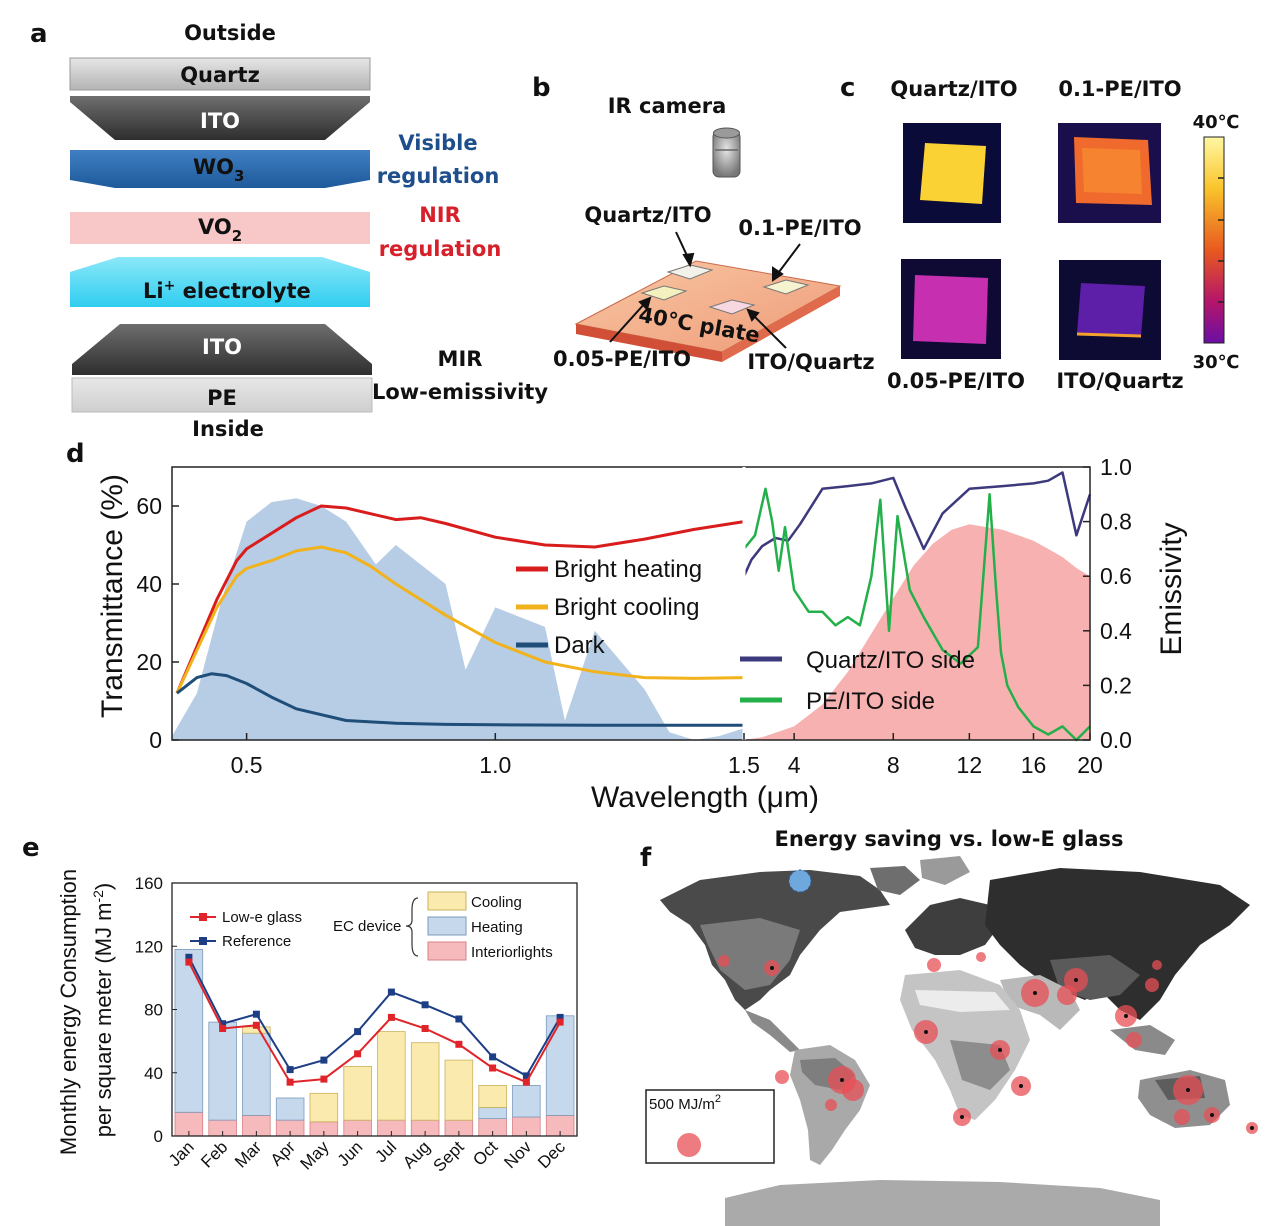  What do you see at coordinates (75, 454) in the screenshot?
I see `panel-letter-d: d` at bounding box center [75, 454].